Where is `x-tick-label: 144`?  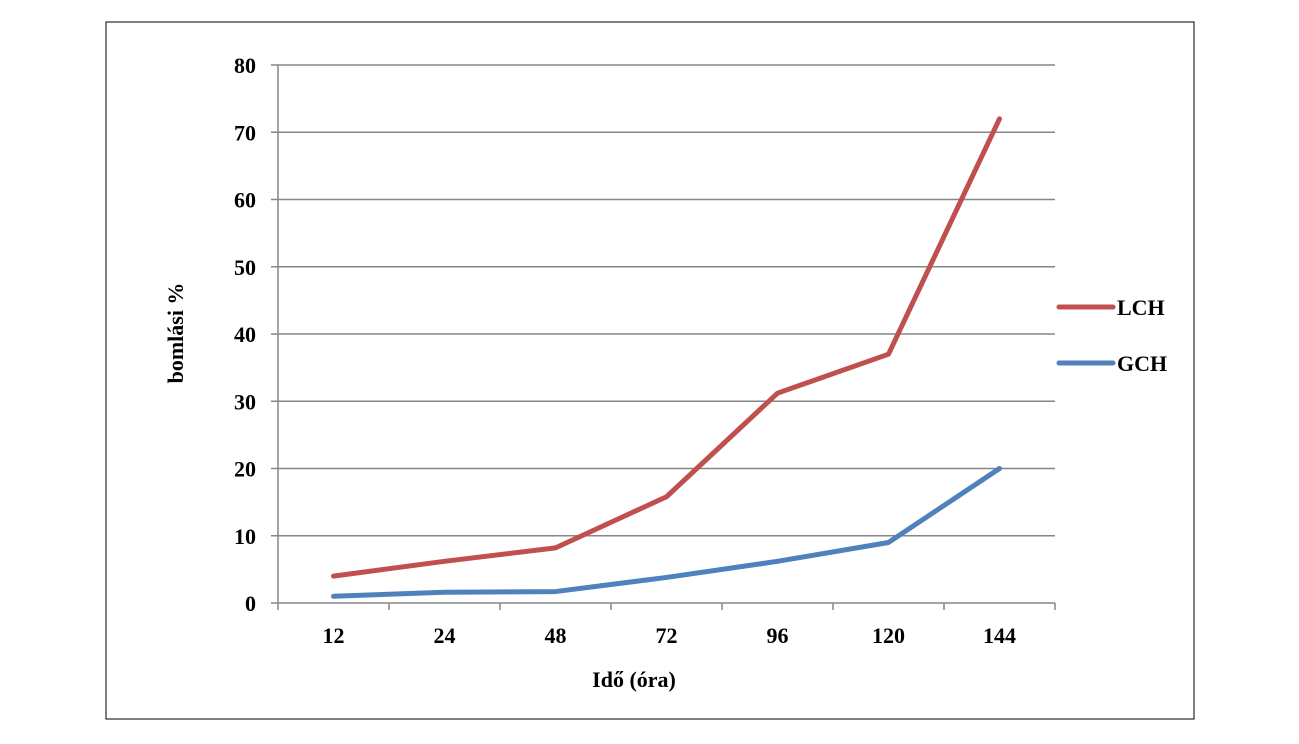 x-tick-label: 144 is located at coordinates (999, 635).